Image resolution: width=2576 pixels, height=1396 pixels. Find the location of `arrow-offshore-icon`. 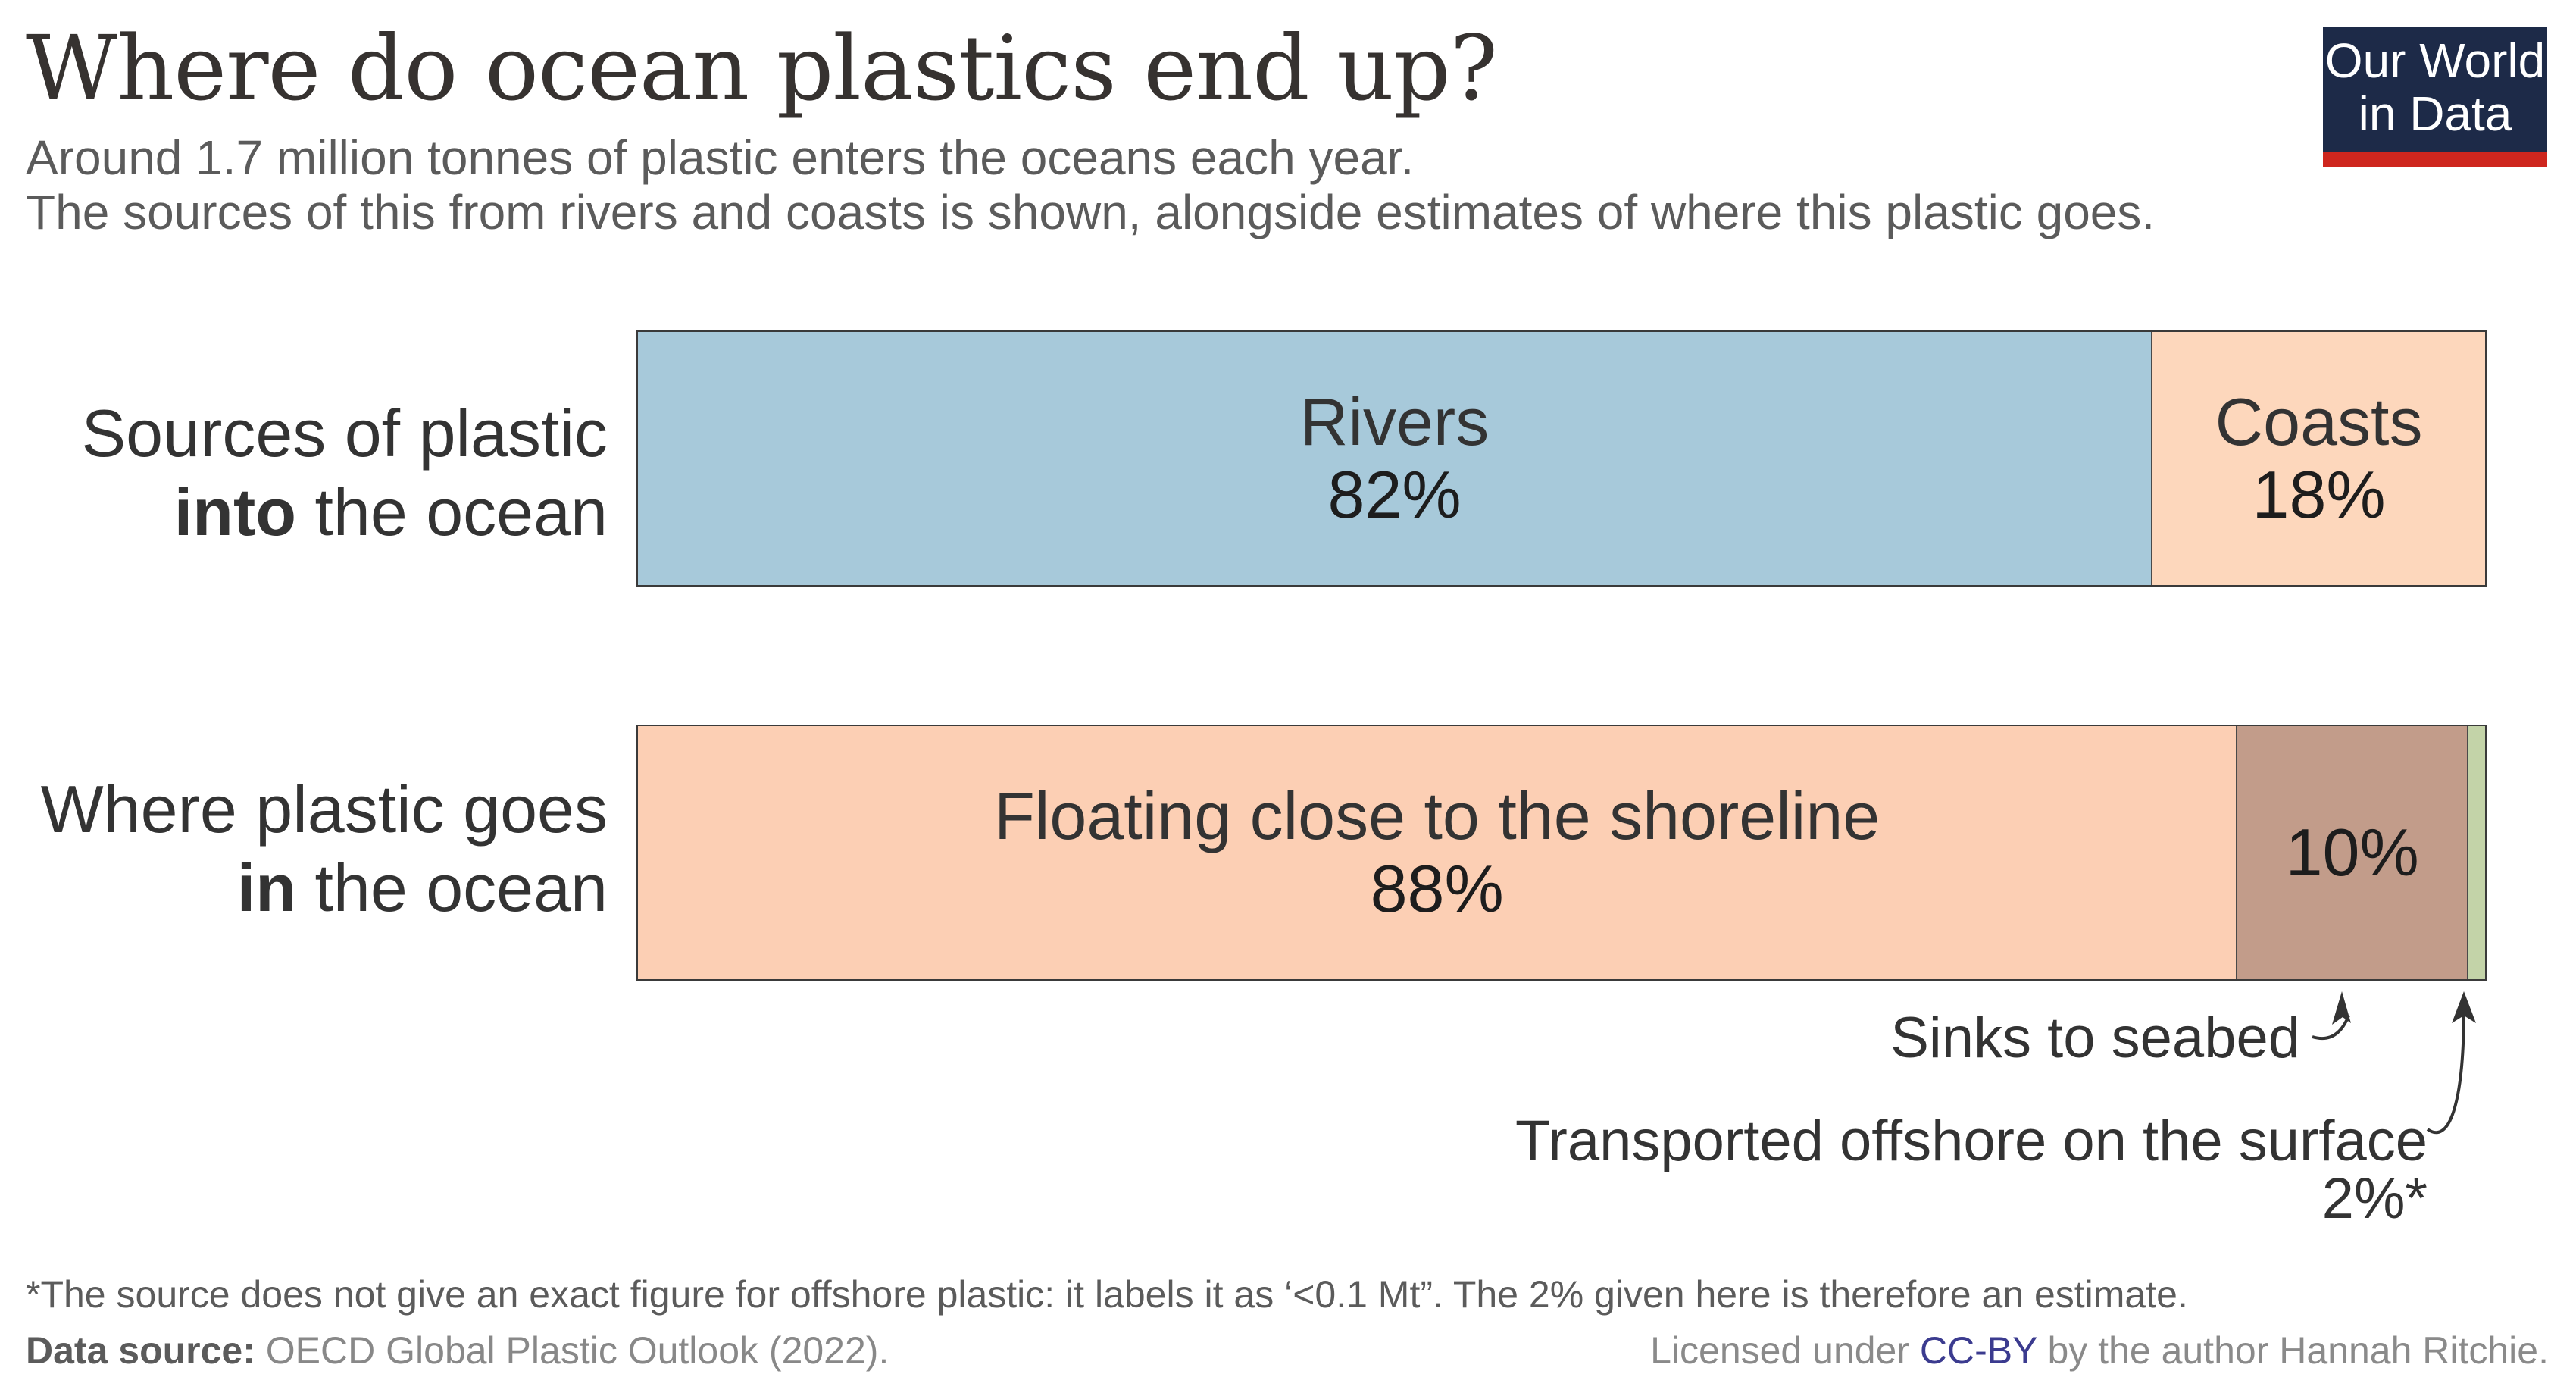

arrow-offshore-icon is located at coordinates (2451, 1063).